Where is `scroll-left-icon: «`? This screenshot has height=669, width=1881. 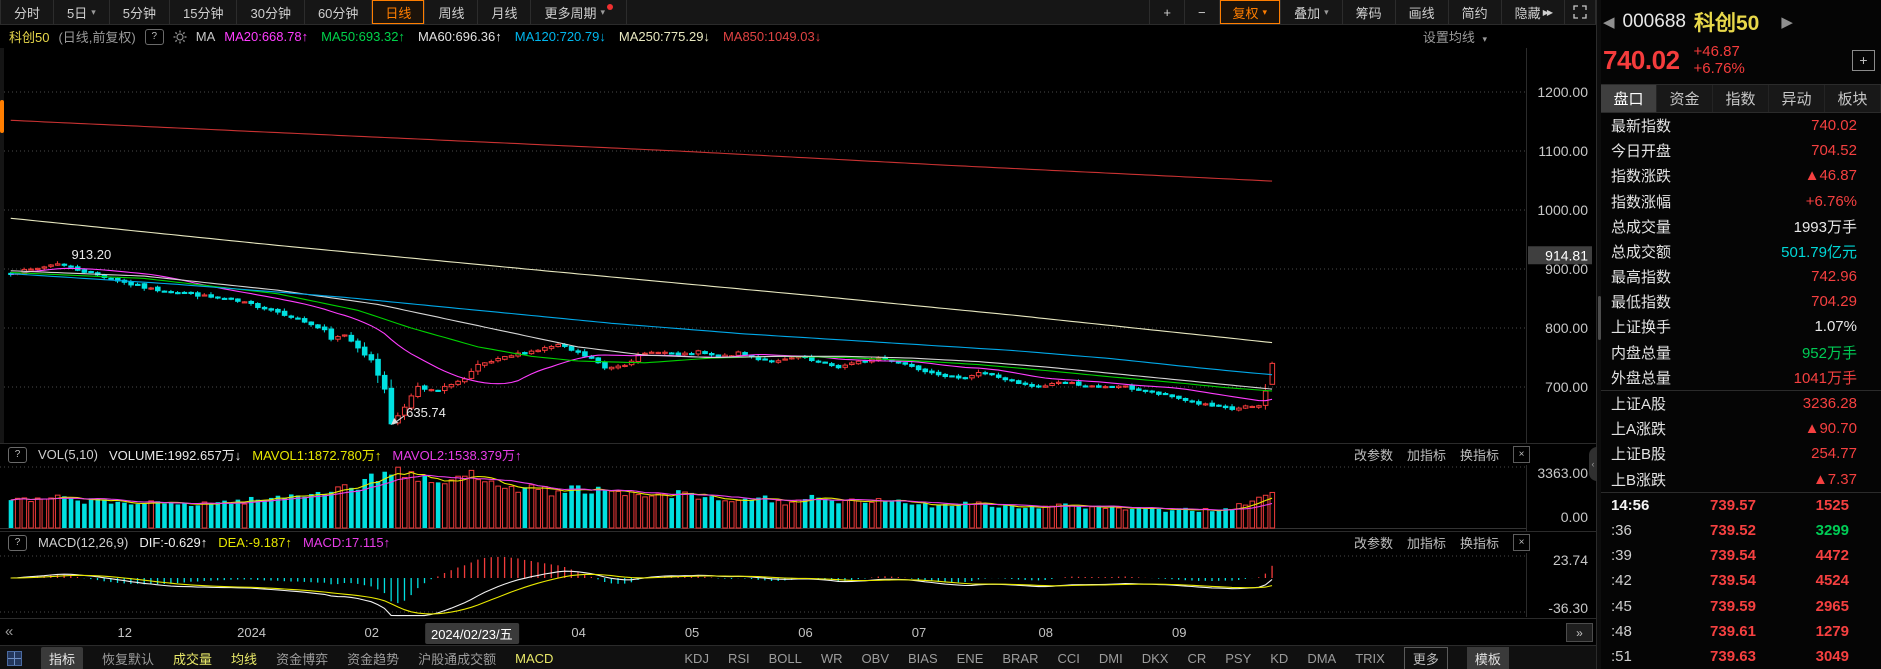 scroll-left-icon: « is located at coordinates (9, 631).